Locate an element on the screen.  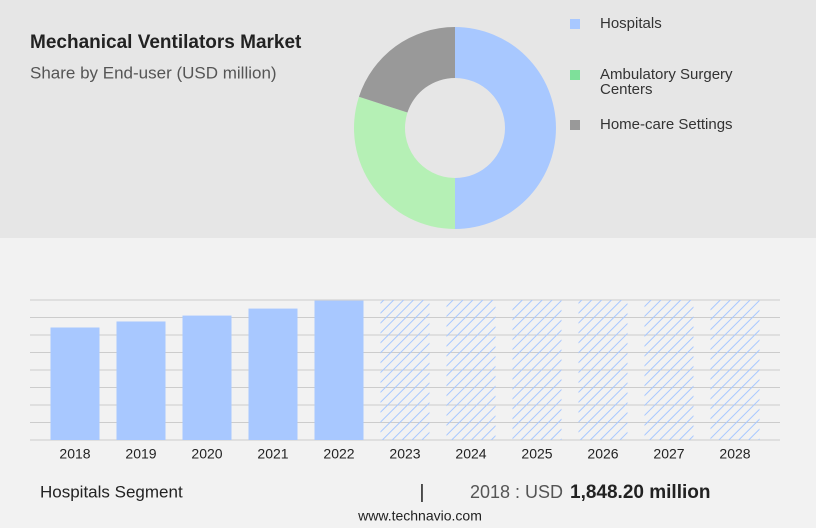
x-tick-label: 2027 is located at coordinates (668, 454).